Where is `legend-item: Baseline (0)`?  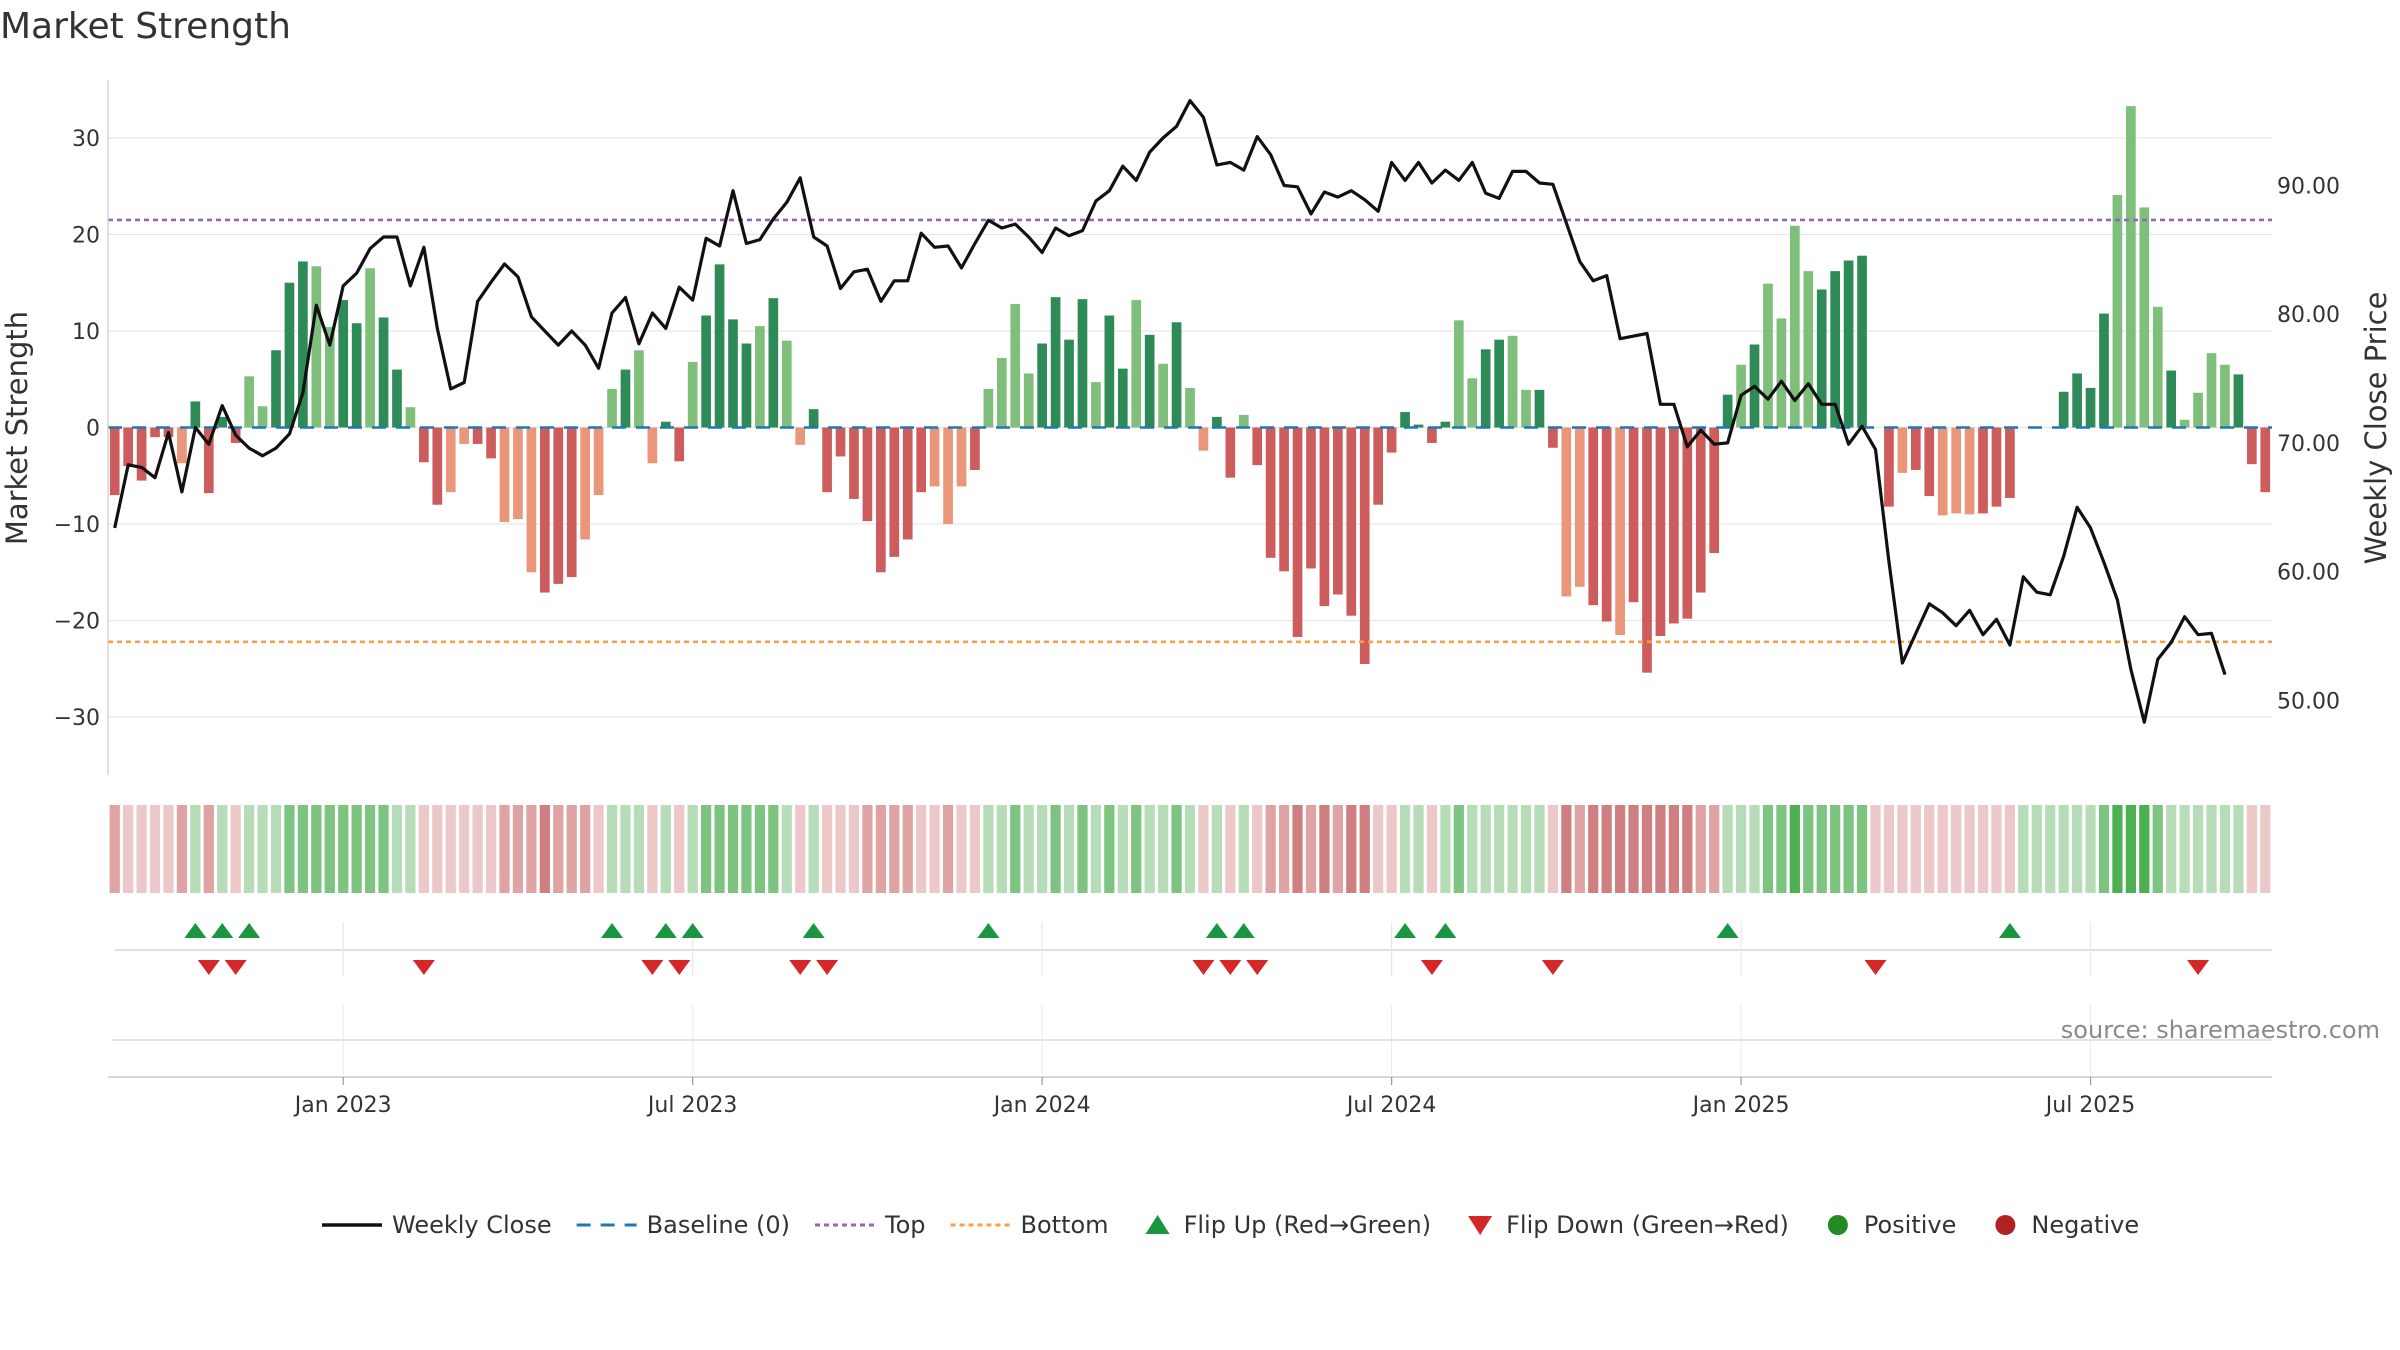
legend-item: Baseline (0) is located at coordinates (683, 1225).